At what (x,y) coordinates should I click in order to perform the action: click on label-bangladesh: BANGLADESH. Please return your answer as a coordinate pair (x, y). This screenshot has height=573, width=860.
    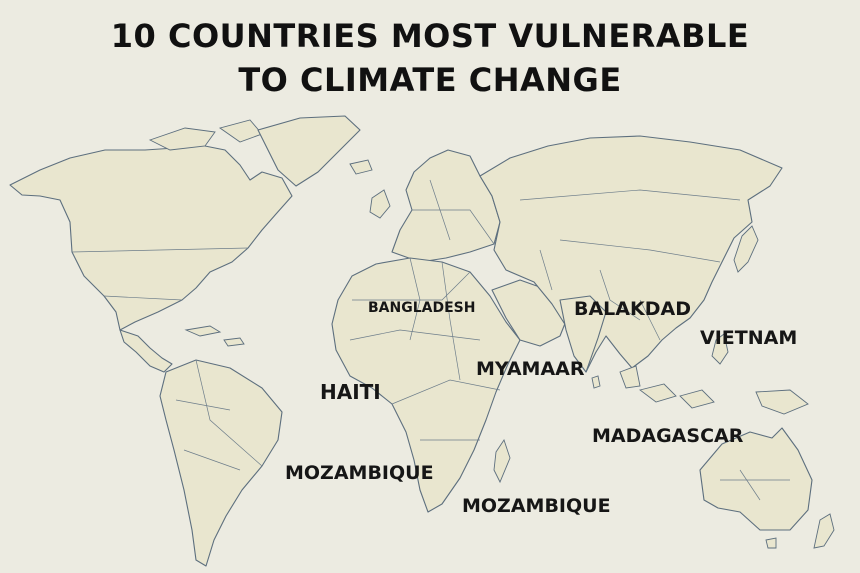
    Looking at the image, I should click on (422, 308).